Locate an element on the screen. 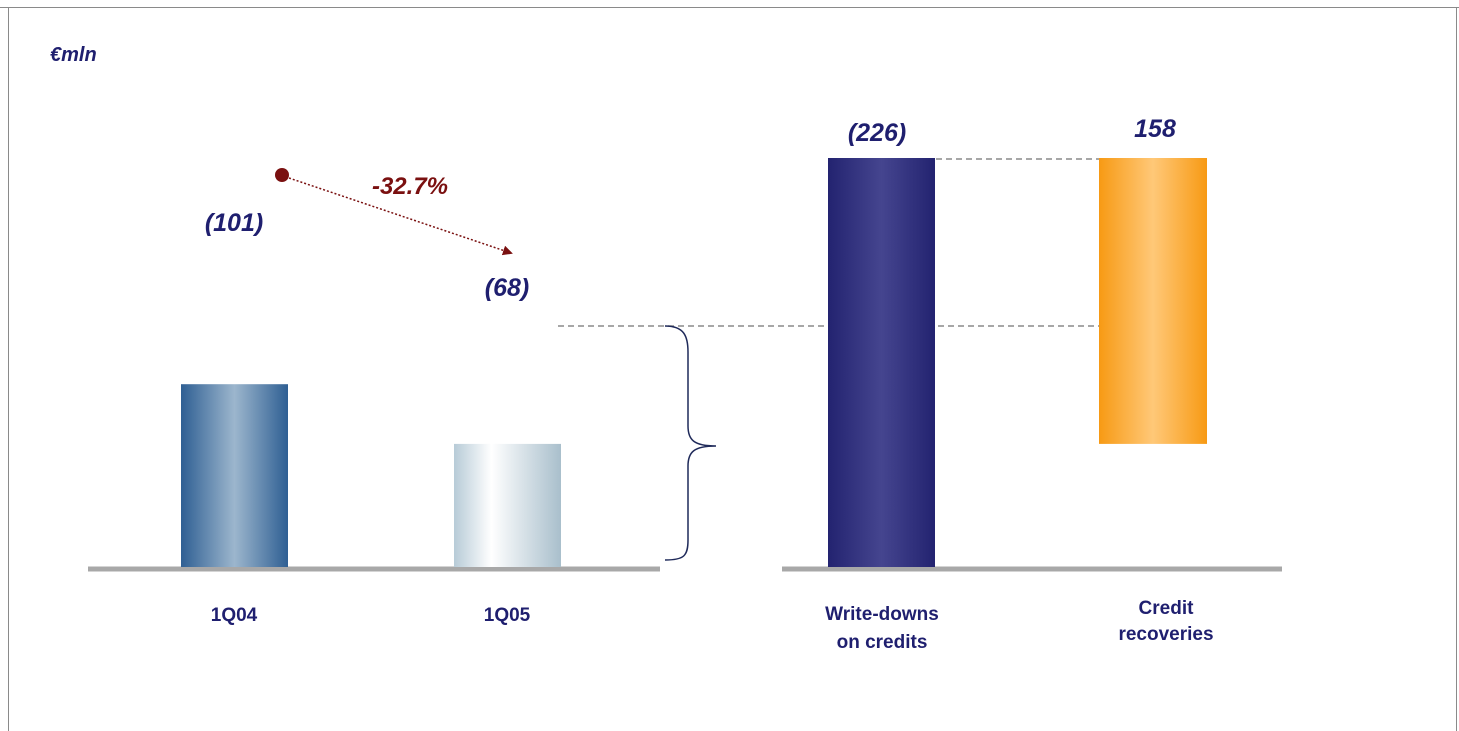  delta-annotation: -32.7% is located at coordinates (410, 186).